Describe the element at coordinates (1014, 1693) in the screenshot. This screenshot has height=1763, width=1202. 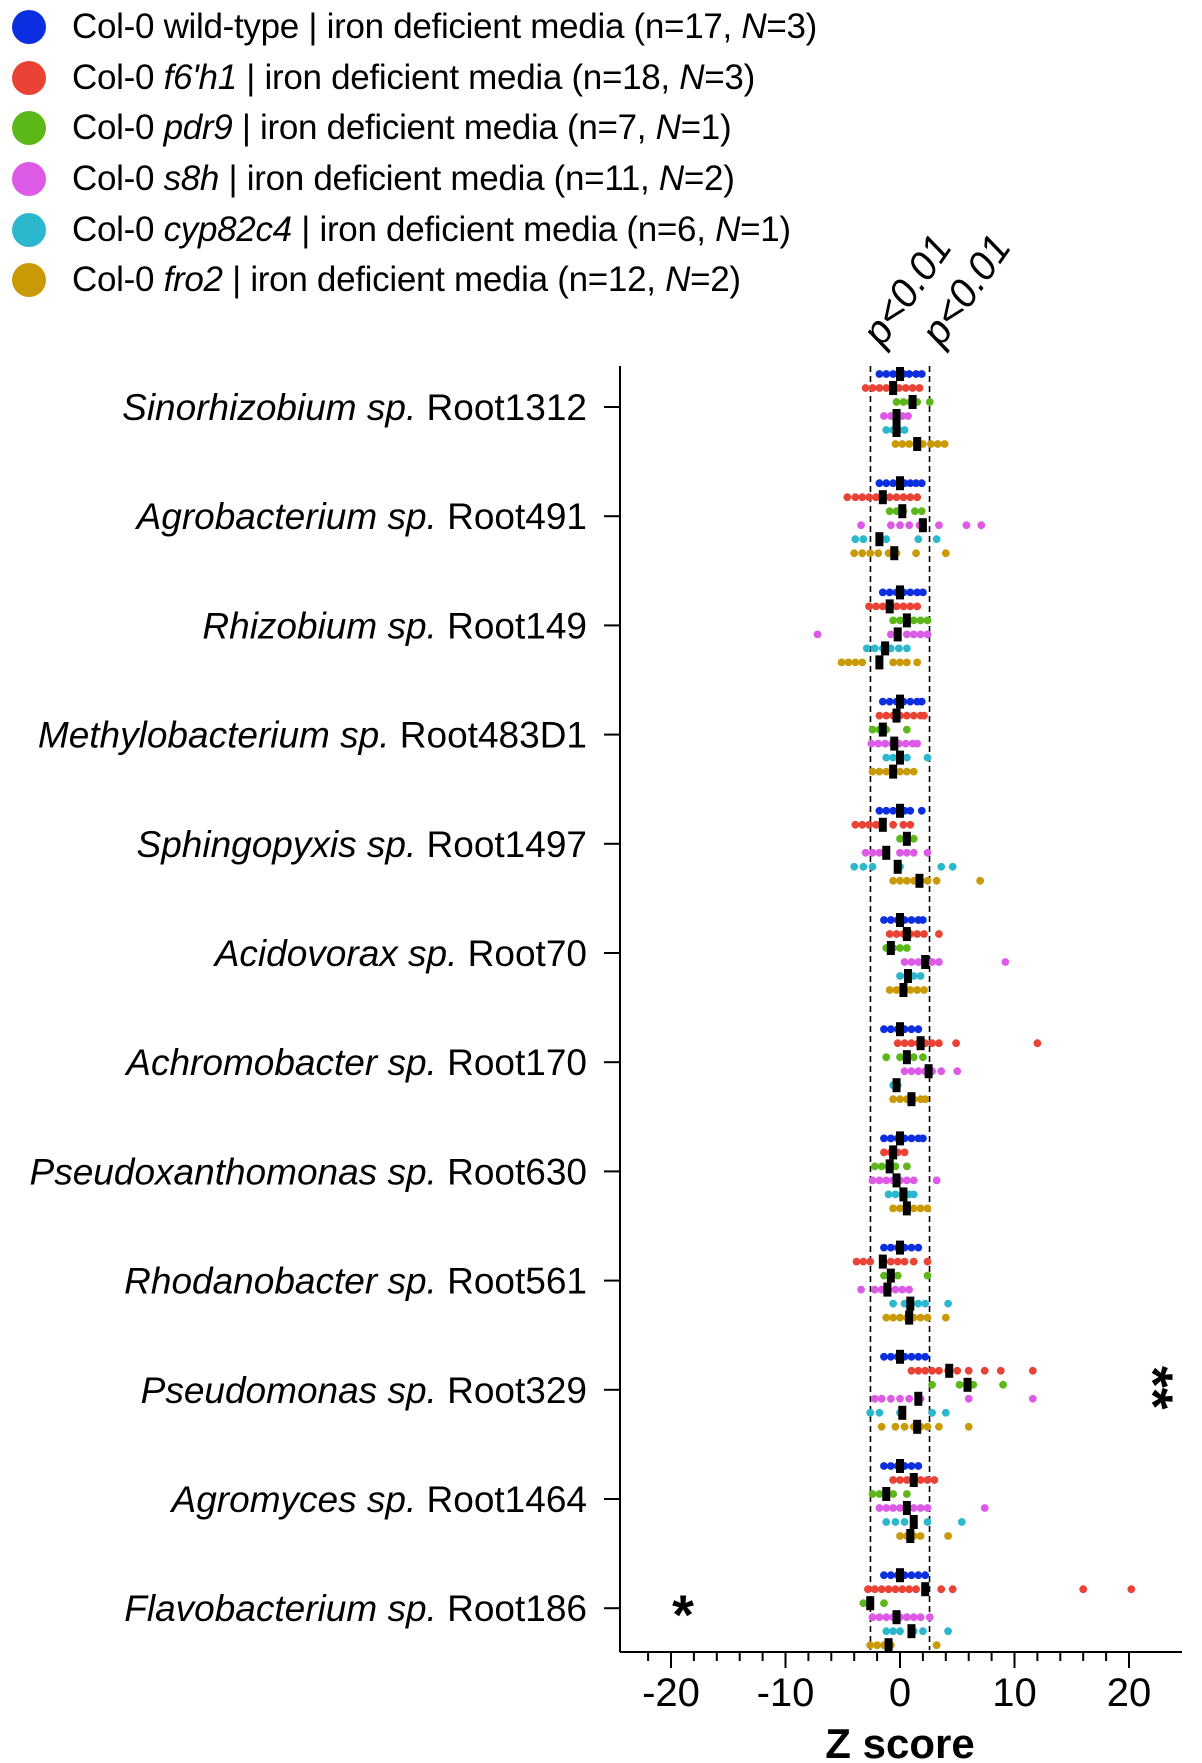
I see `x-tick-label: 10` at that location.